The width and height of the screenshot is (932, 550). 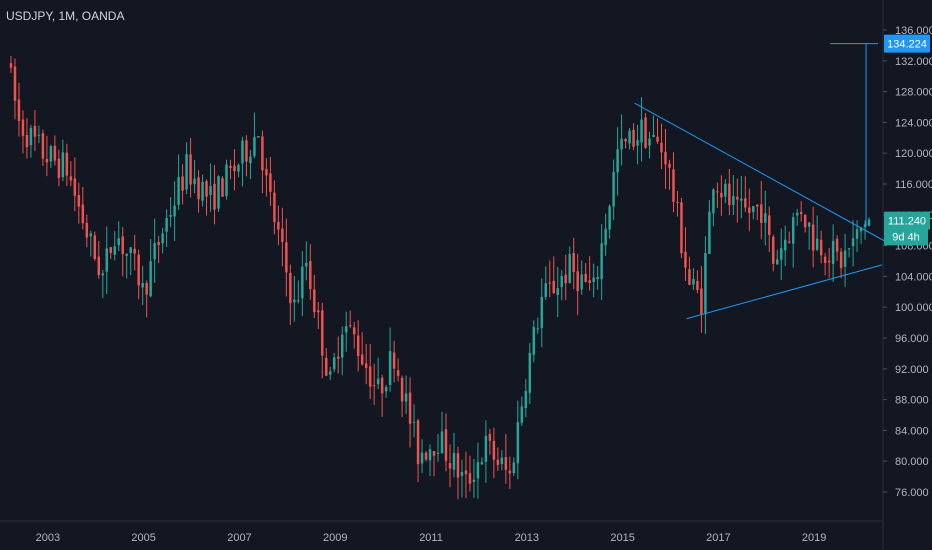 I want to click on x-tick-label: 2017, so click(x=718, y=538).